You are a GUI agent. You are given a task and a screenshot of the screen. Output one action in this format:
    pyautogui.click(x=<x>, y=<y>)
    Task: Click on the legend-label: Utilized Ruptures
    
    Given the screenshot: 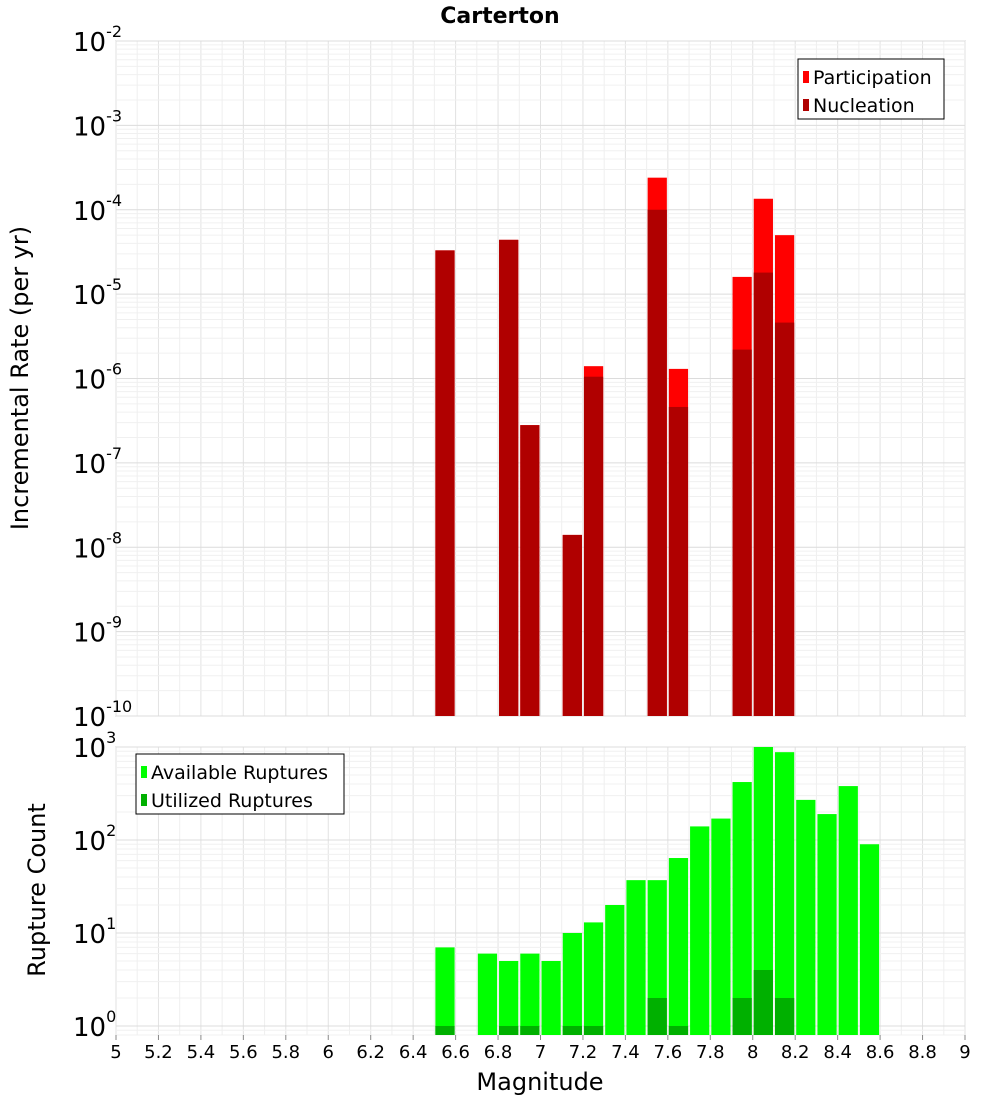 What is the action you would take?
    pyautogui.click(x=232, y=801)
    